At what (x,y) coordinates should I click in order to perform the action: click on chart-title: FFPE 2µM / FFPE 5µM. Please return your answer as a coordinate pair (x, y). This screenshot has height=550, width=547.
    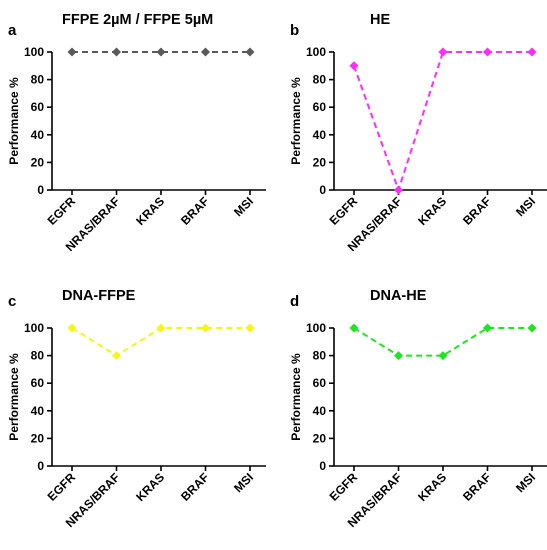
    Looking at the image, I should click on (137, 20).